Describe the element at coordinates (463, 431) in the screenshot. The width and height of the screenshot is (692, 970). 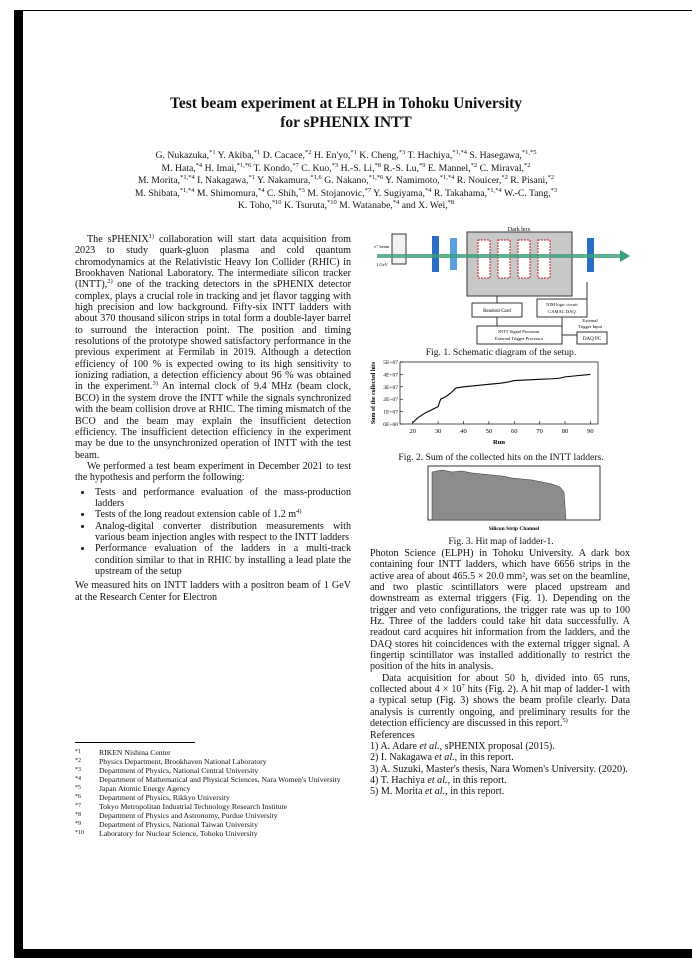
I see `x-tick-label: 40` at that location.